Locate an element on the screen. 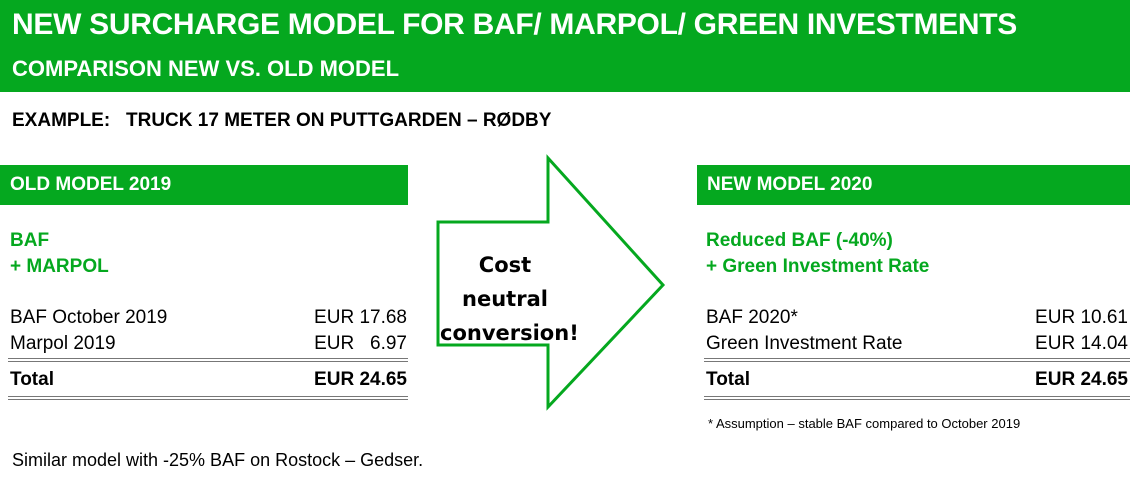  row-label: Green Investment Rate is located at coordinates (804, 343).